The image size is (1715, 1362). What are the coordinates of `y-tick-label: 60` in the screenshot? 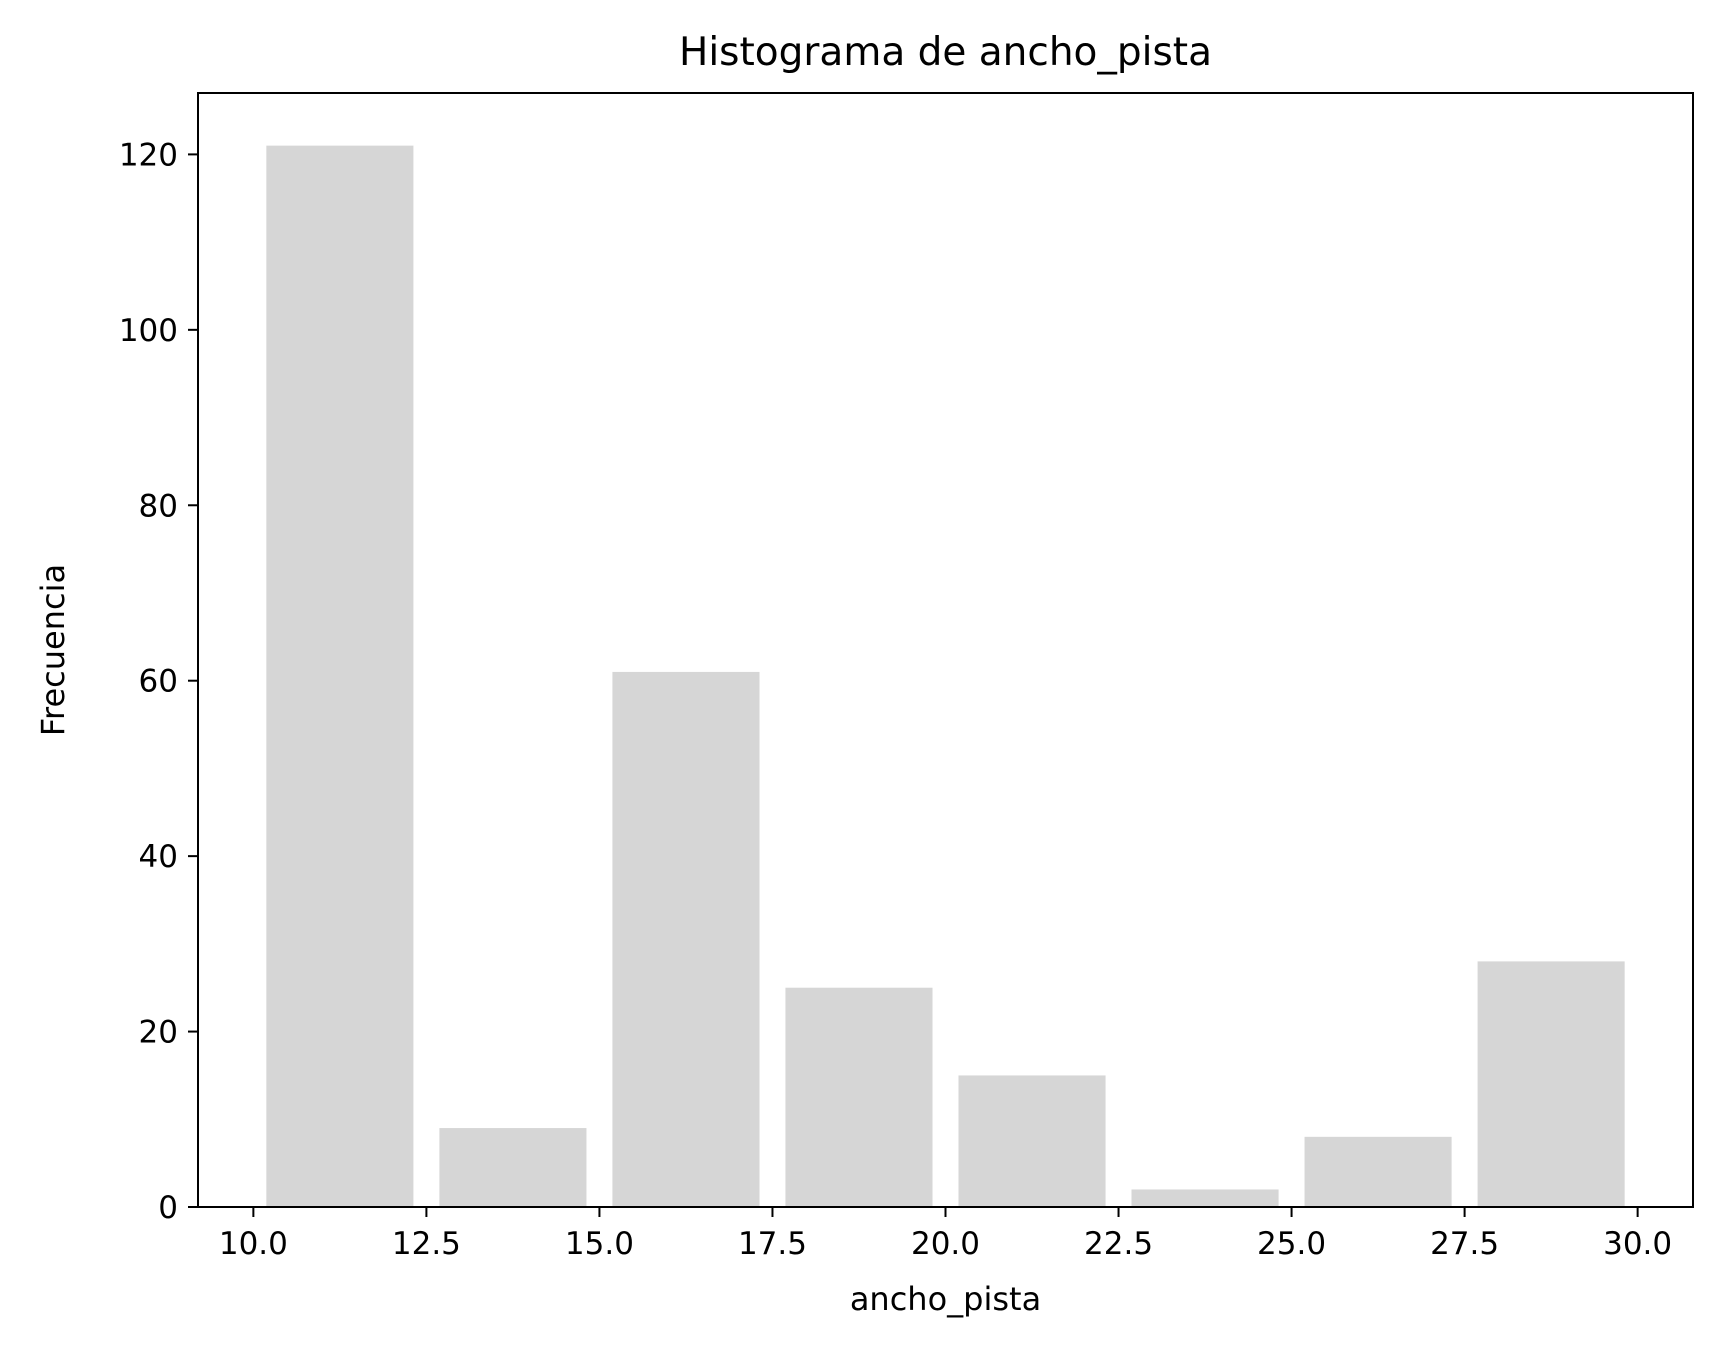 It's located at (158, 682).